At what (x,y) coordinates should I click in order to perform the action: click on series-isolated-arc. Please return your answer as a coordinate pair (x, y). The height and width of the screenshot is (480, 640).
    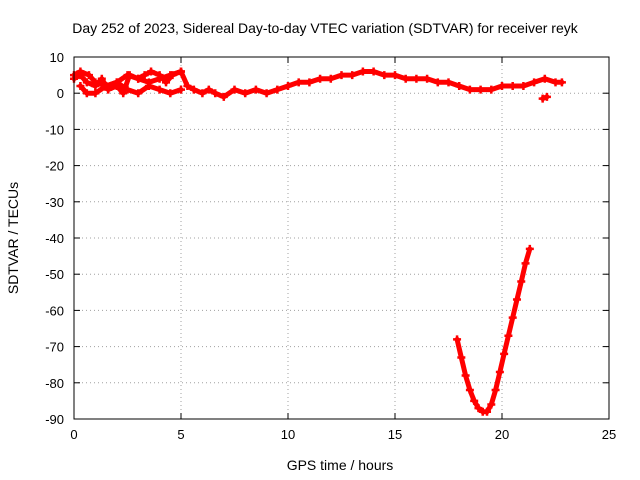
    Looking at the image, I should click on (544, 97).